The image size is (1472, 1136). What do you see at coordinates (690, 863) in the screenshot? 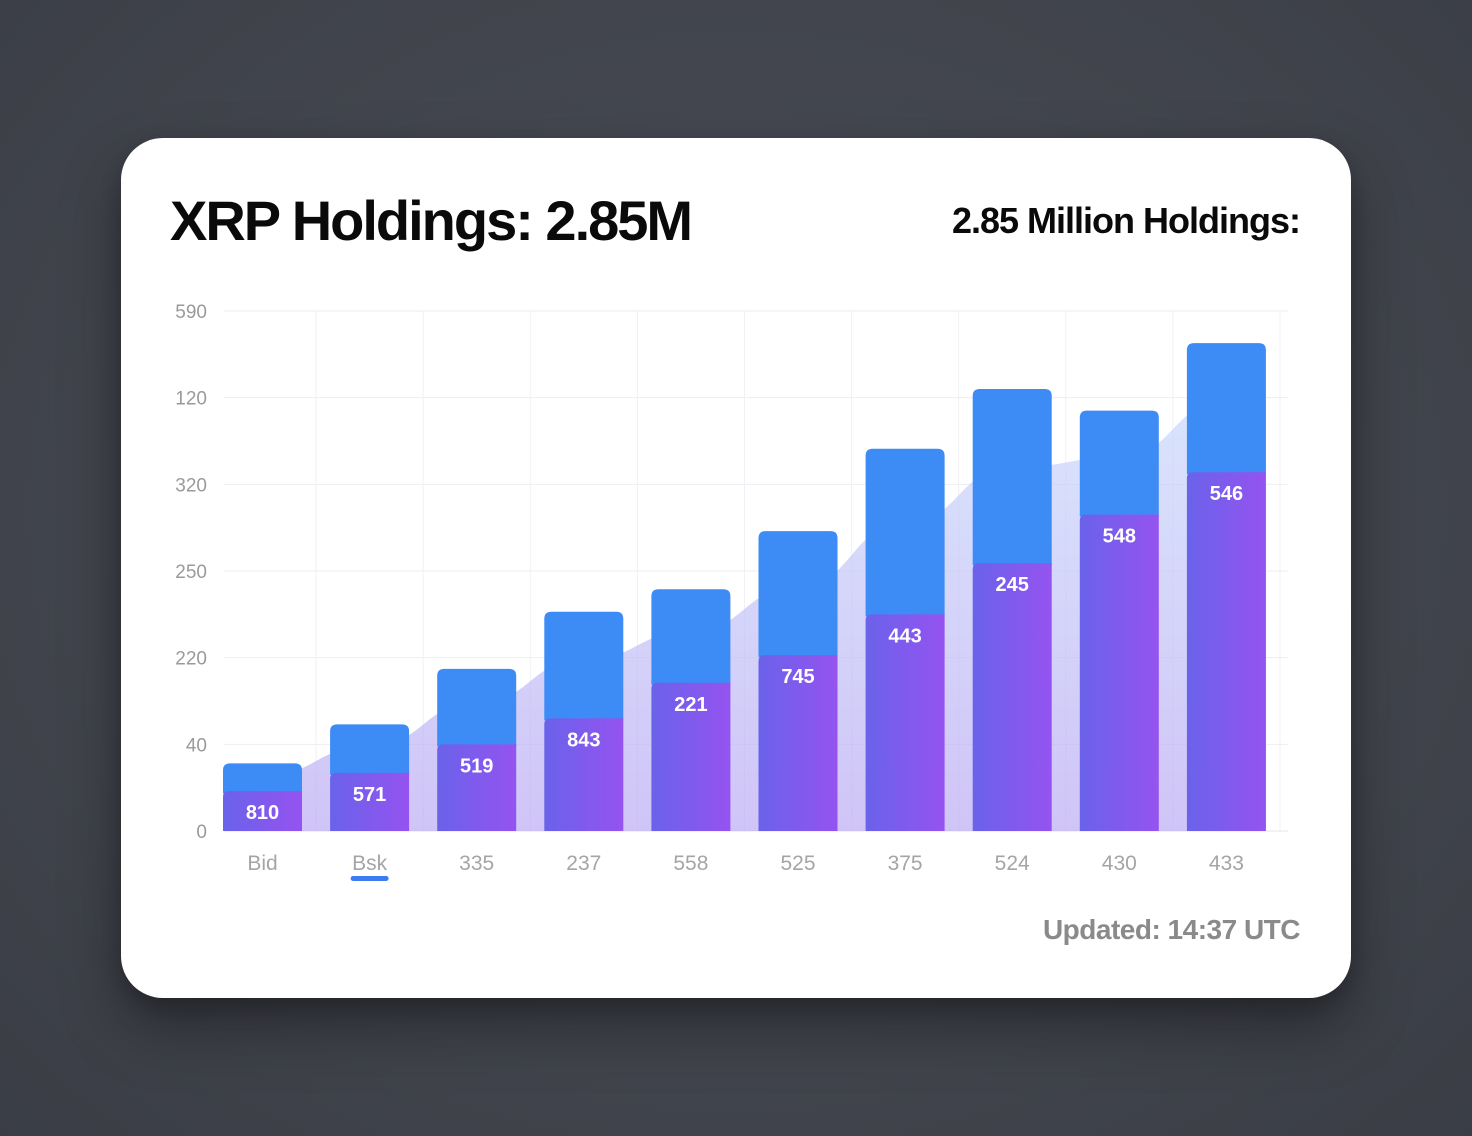
I see `x-tick-label: 558` at bounding box center [690, 863].